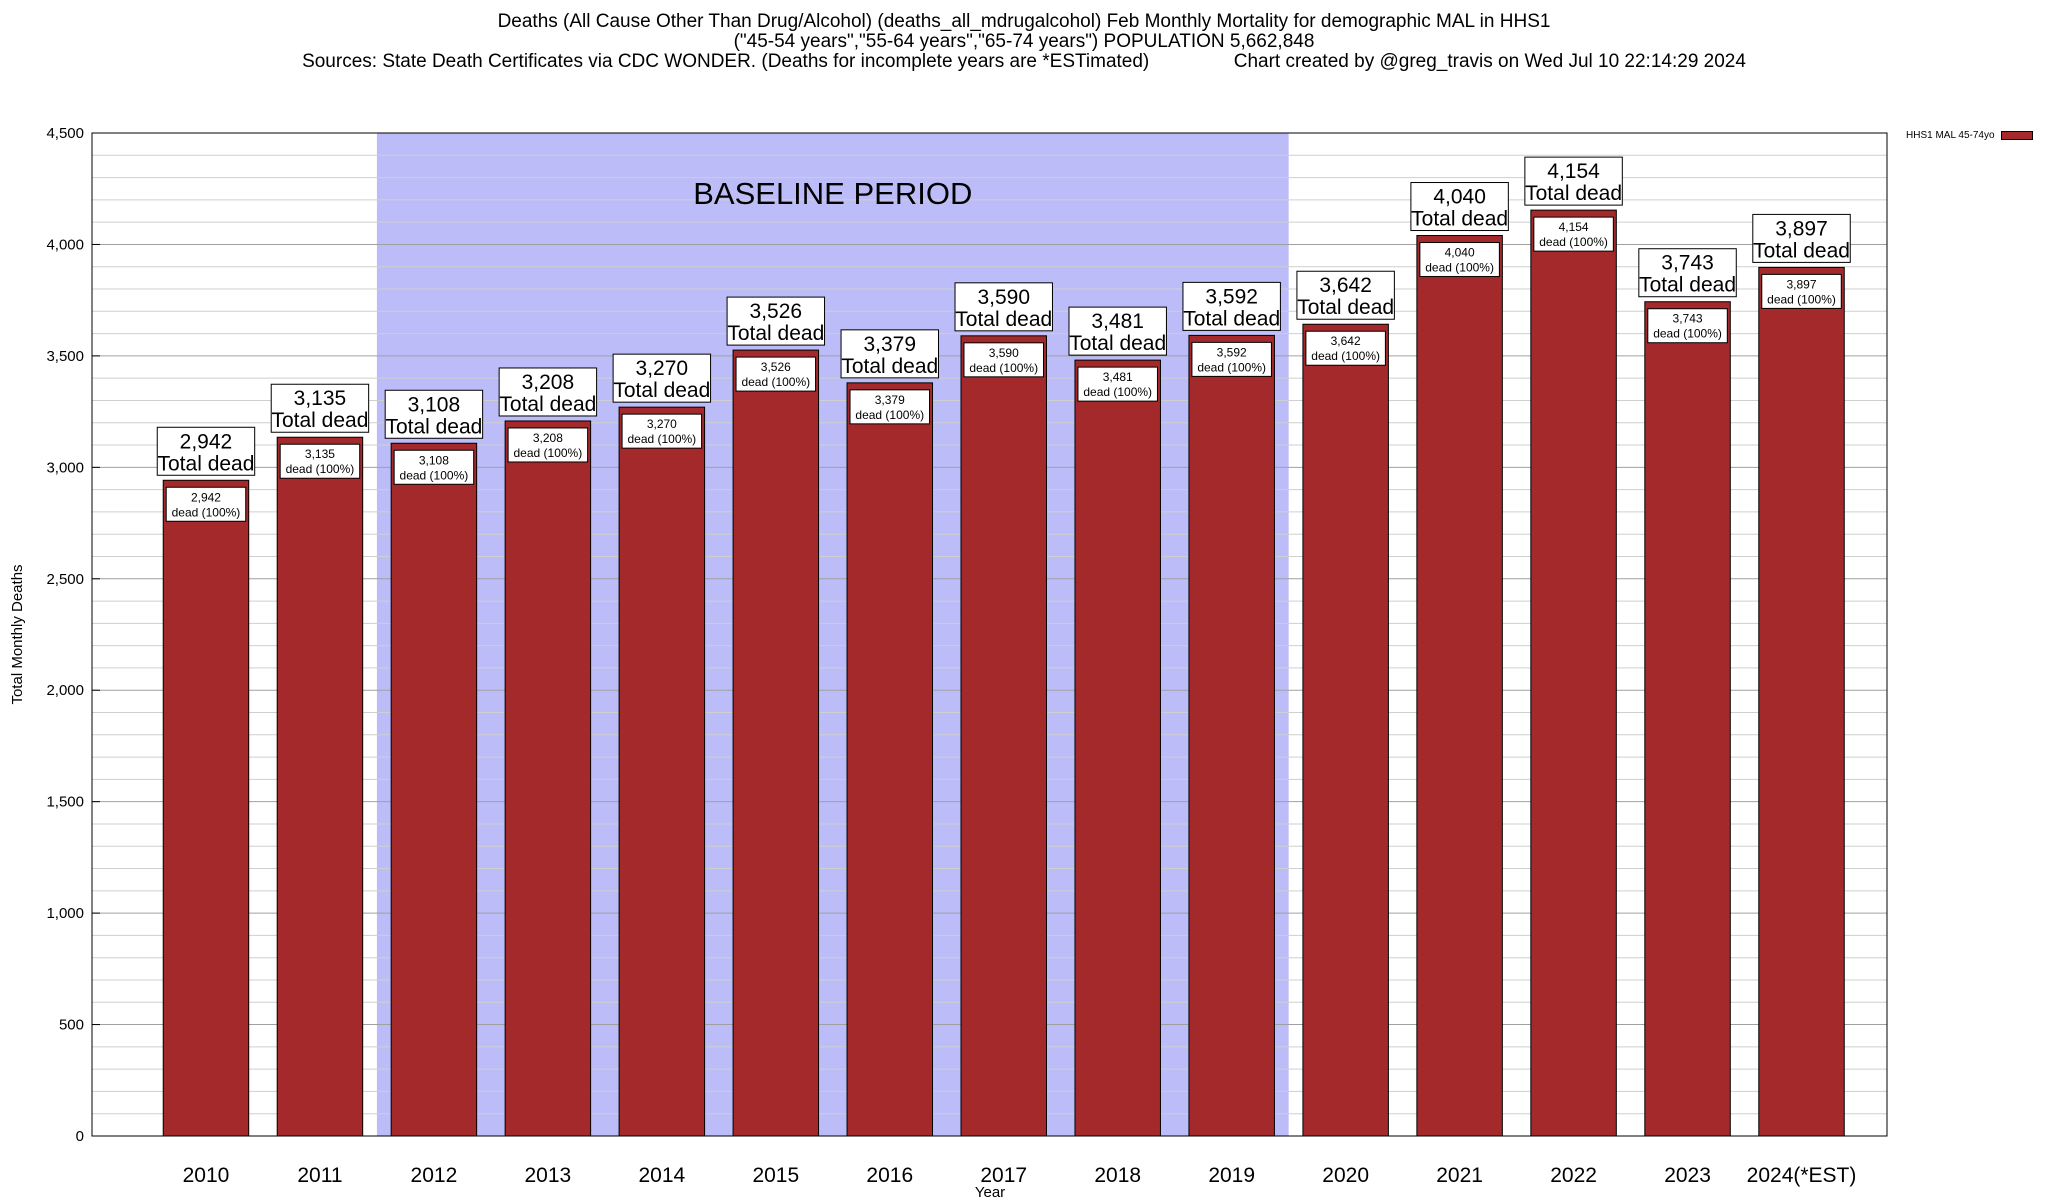 Image resolution: width=2048 pixels, height=1200 pixels. Describe the element at coordinates (1232, 352) in the screenshot. I see `inner-value-label: 3,592` at that location.